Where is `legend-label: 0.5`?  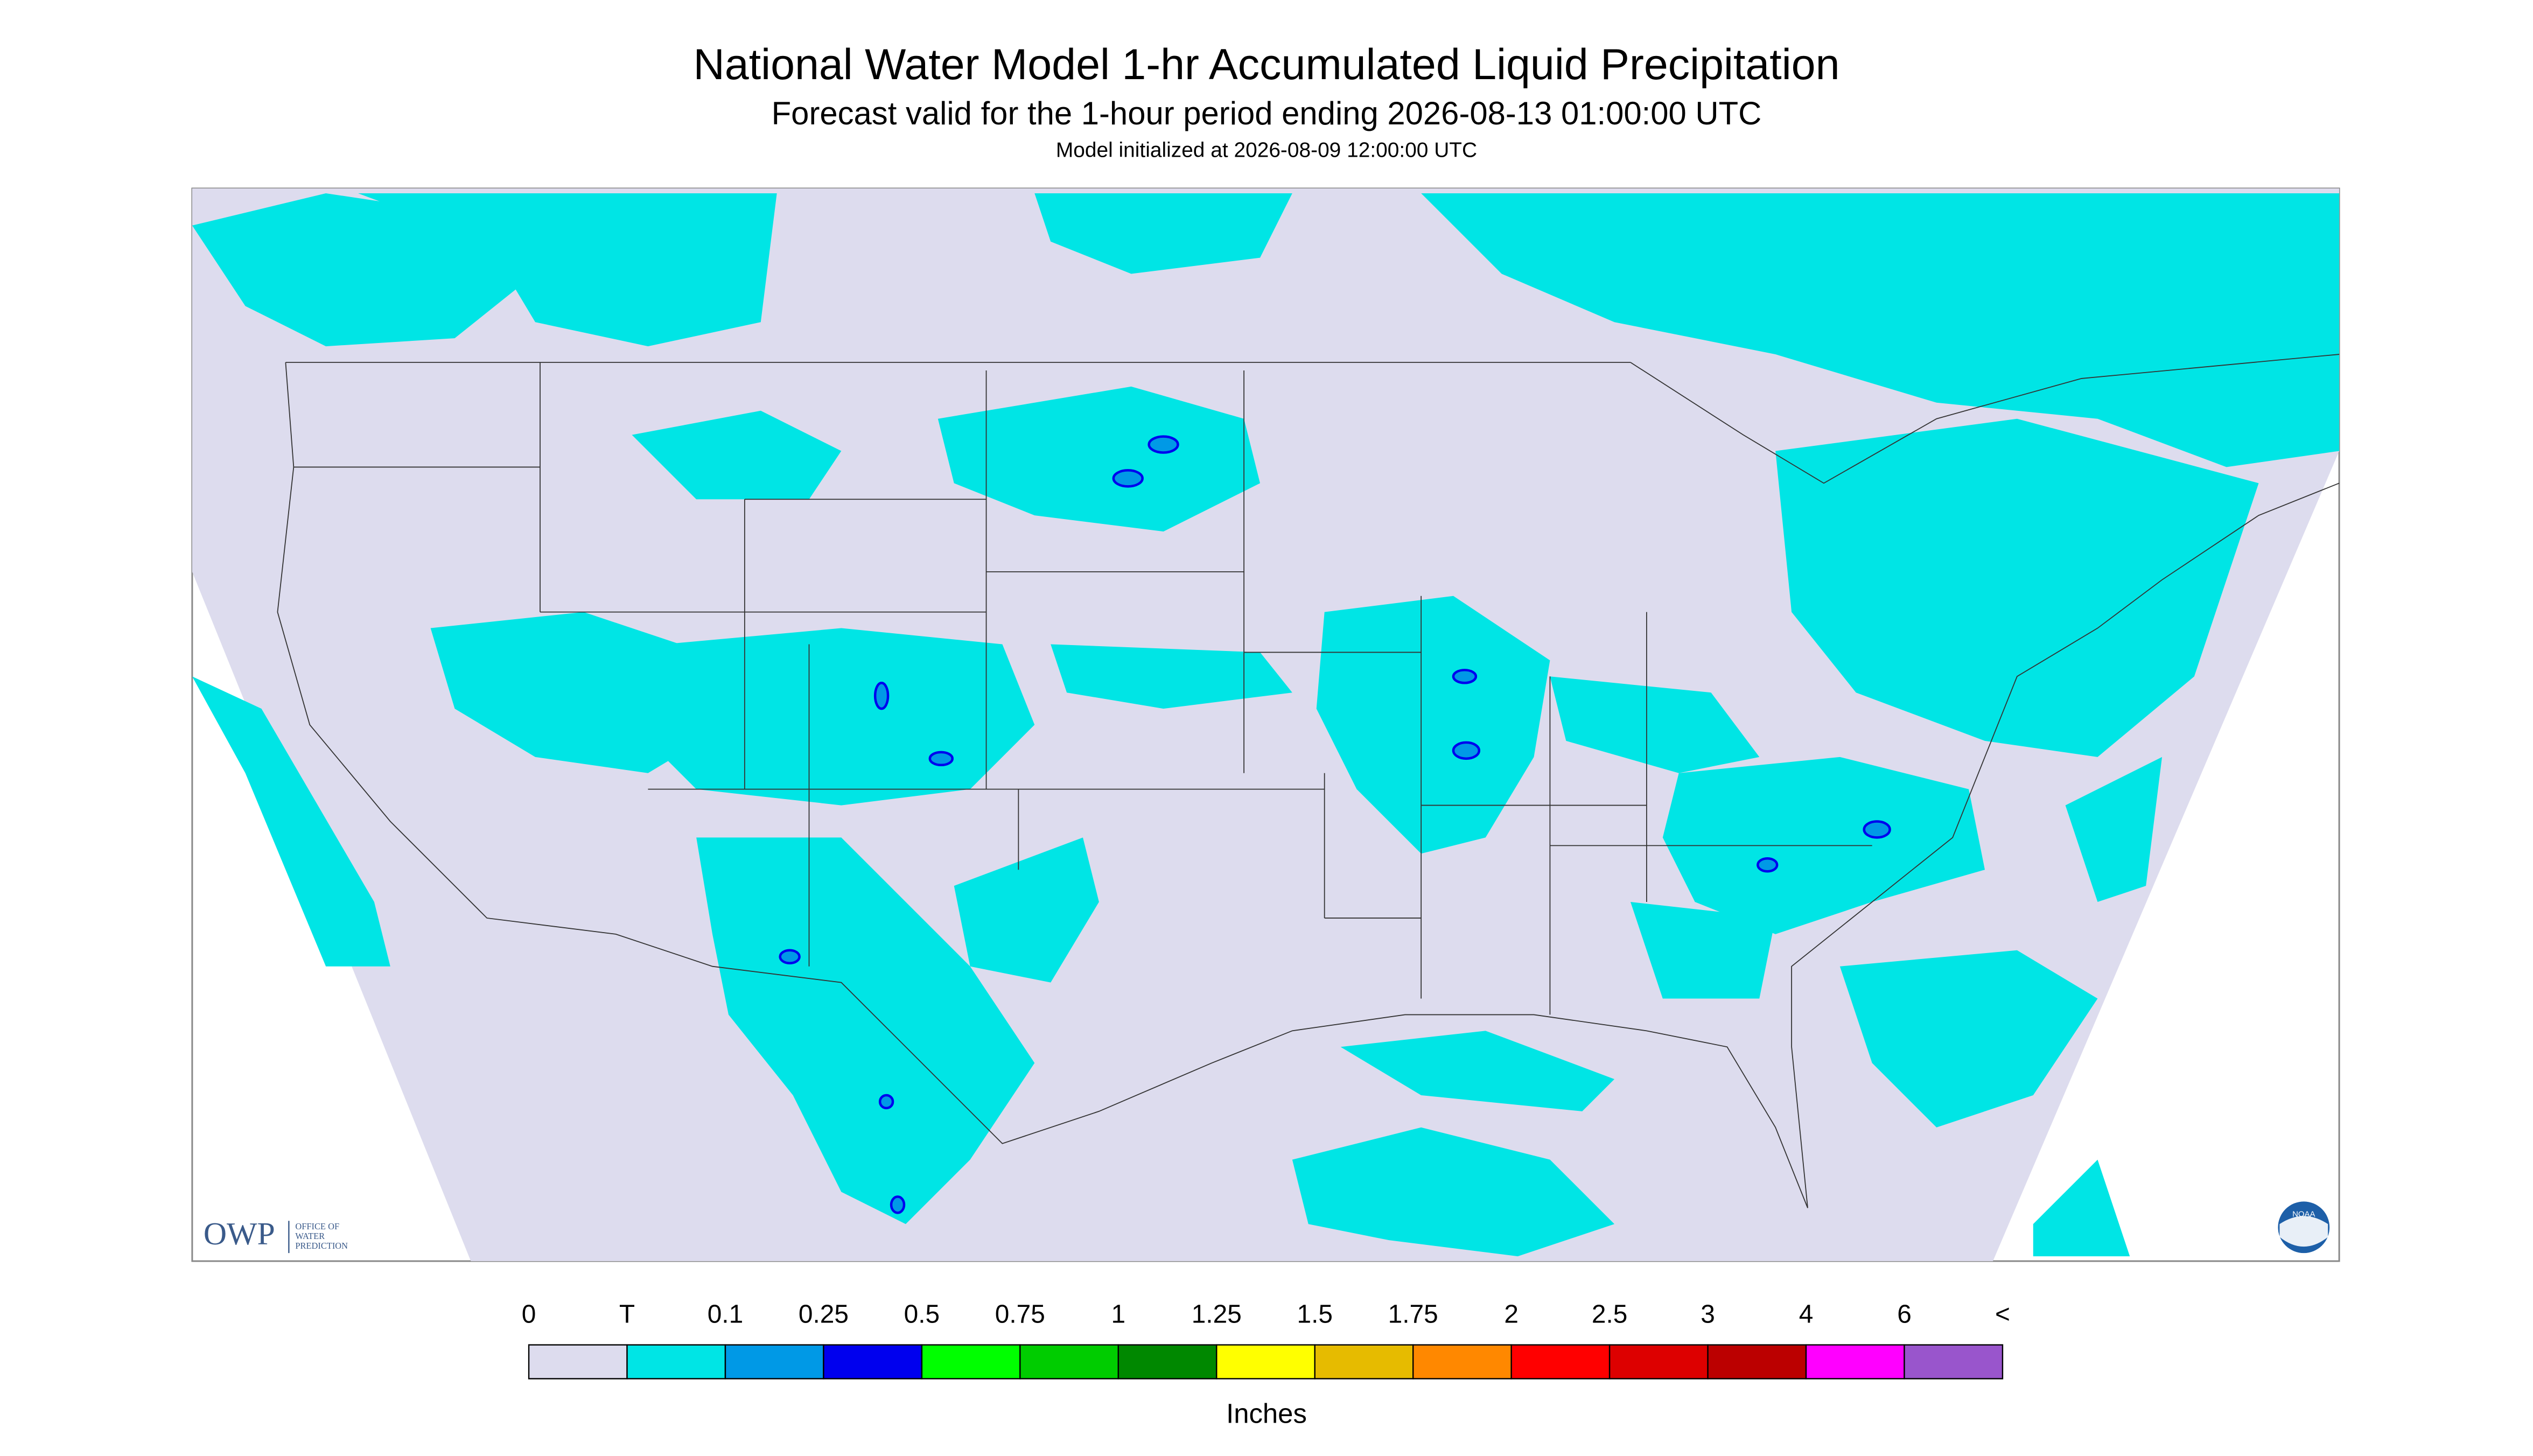
legend-label: 0.5 is located at coordinates (922, 1314).